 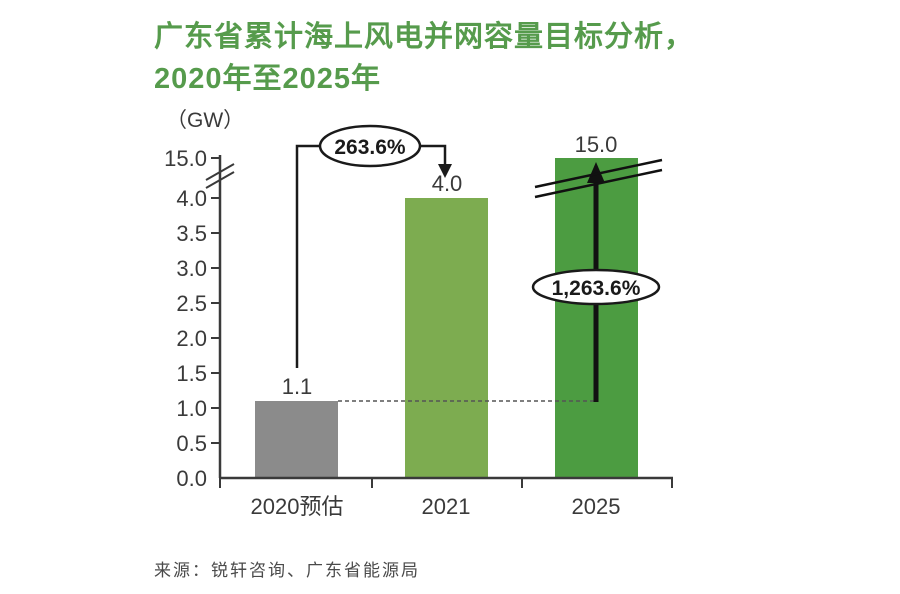 What do you see at coordinates (445, 171) in the screenshot?
I see `arrow-down-icon` at bounding box center [445, 171].